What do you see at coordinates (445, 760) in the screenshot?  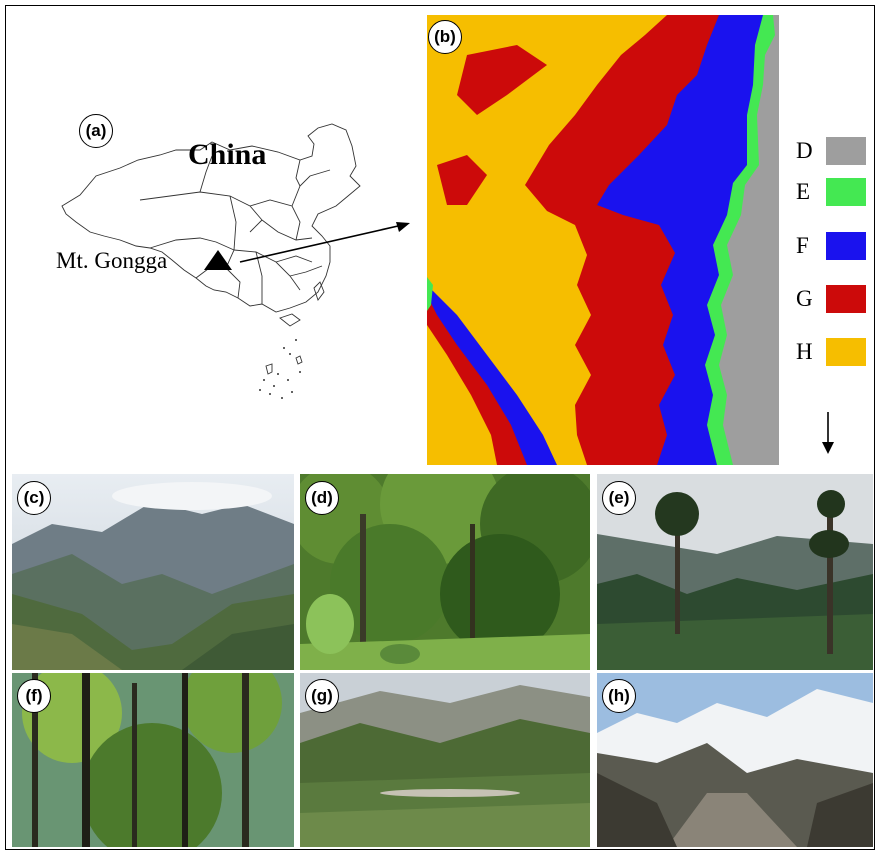 I see `photo-alpine-meadow` at bounding box center [445, 760].